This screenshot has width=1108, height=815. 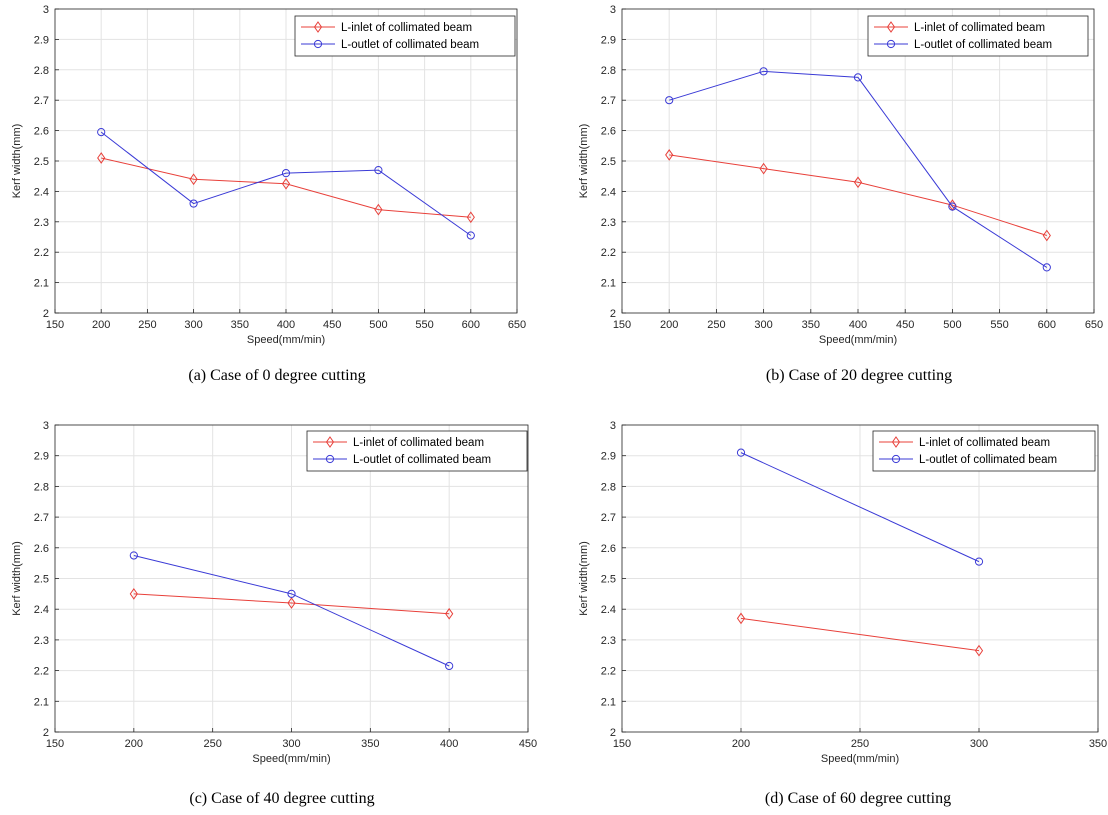 I want to click on legend-box, so click(x=984, y=451).